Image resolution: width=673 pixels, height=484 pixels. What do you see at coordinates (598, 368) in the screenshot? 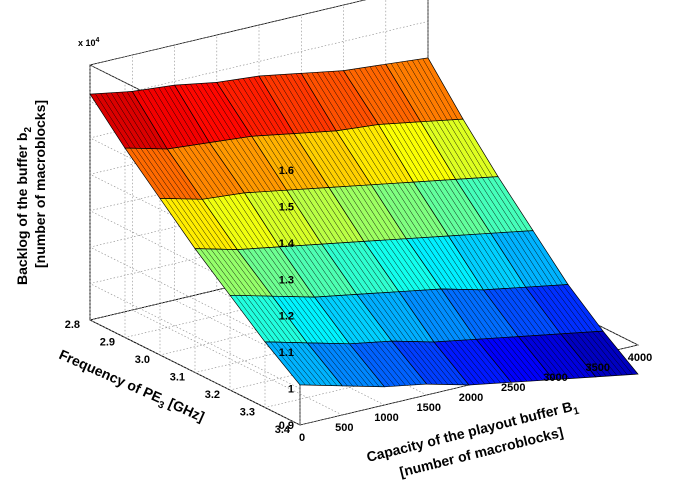
I see `x-tick-label: 3500` at bounding box center [598, 368].